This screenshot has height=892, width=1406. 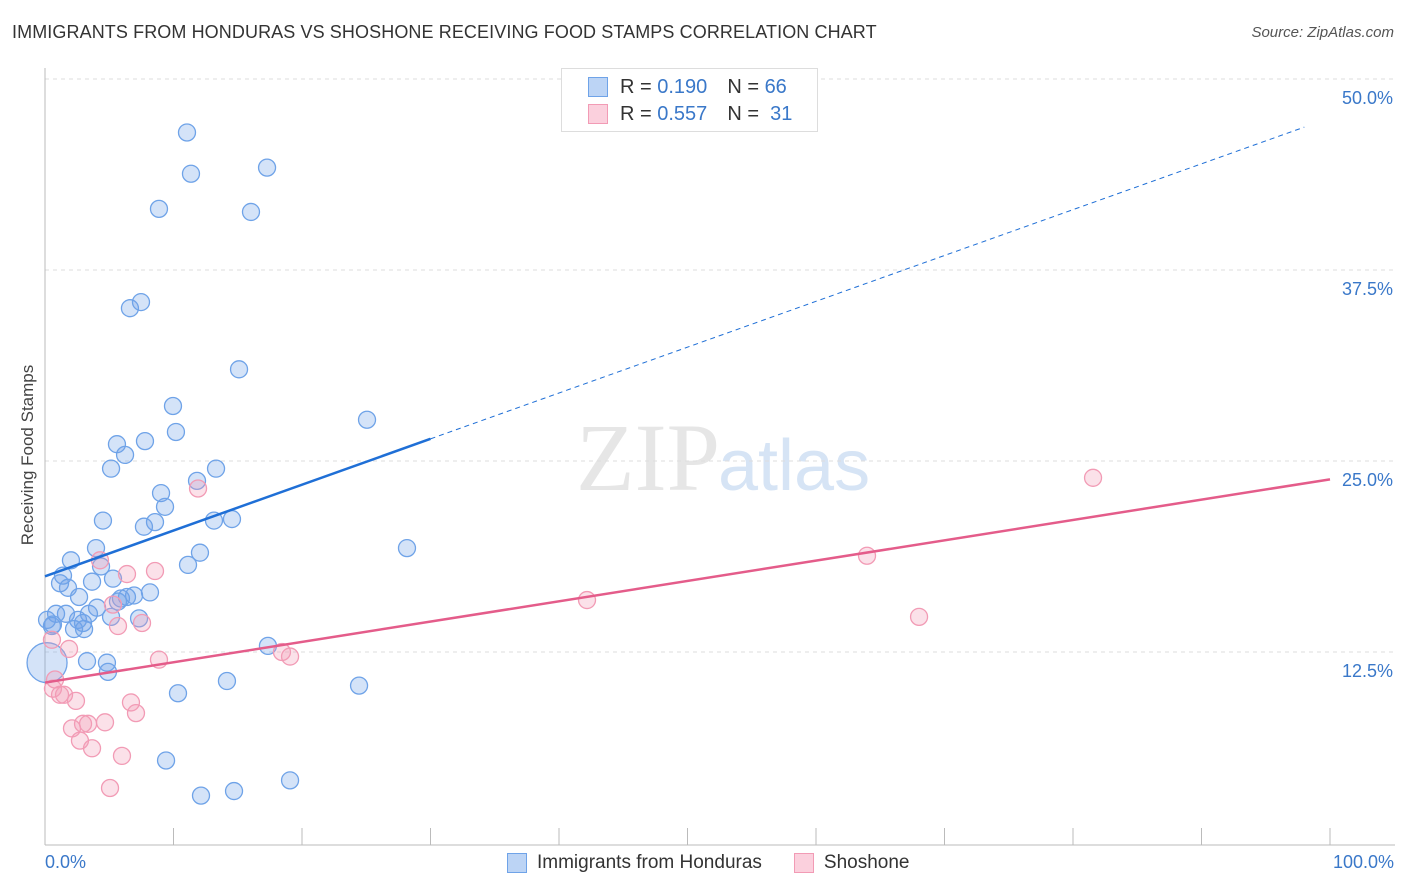 What do you see at coordinates (1367, 98) in the screenshot?
I see `y-tick-label: 50.0%` at bounding box center [1367, 98].